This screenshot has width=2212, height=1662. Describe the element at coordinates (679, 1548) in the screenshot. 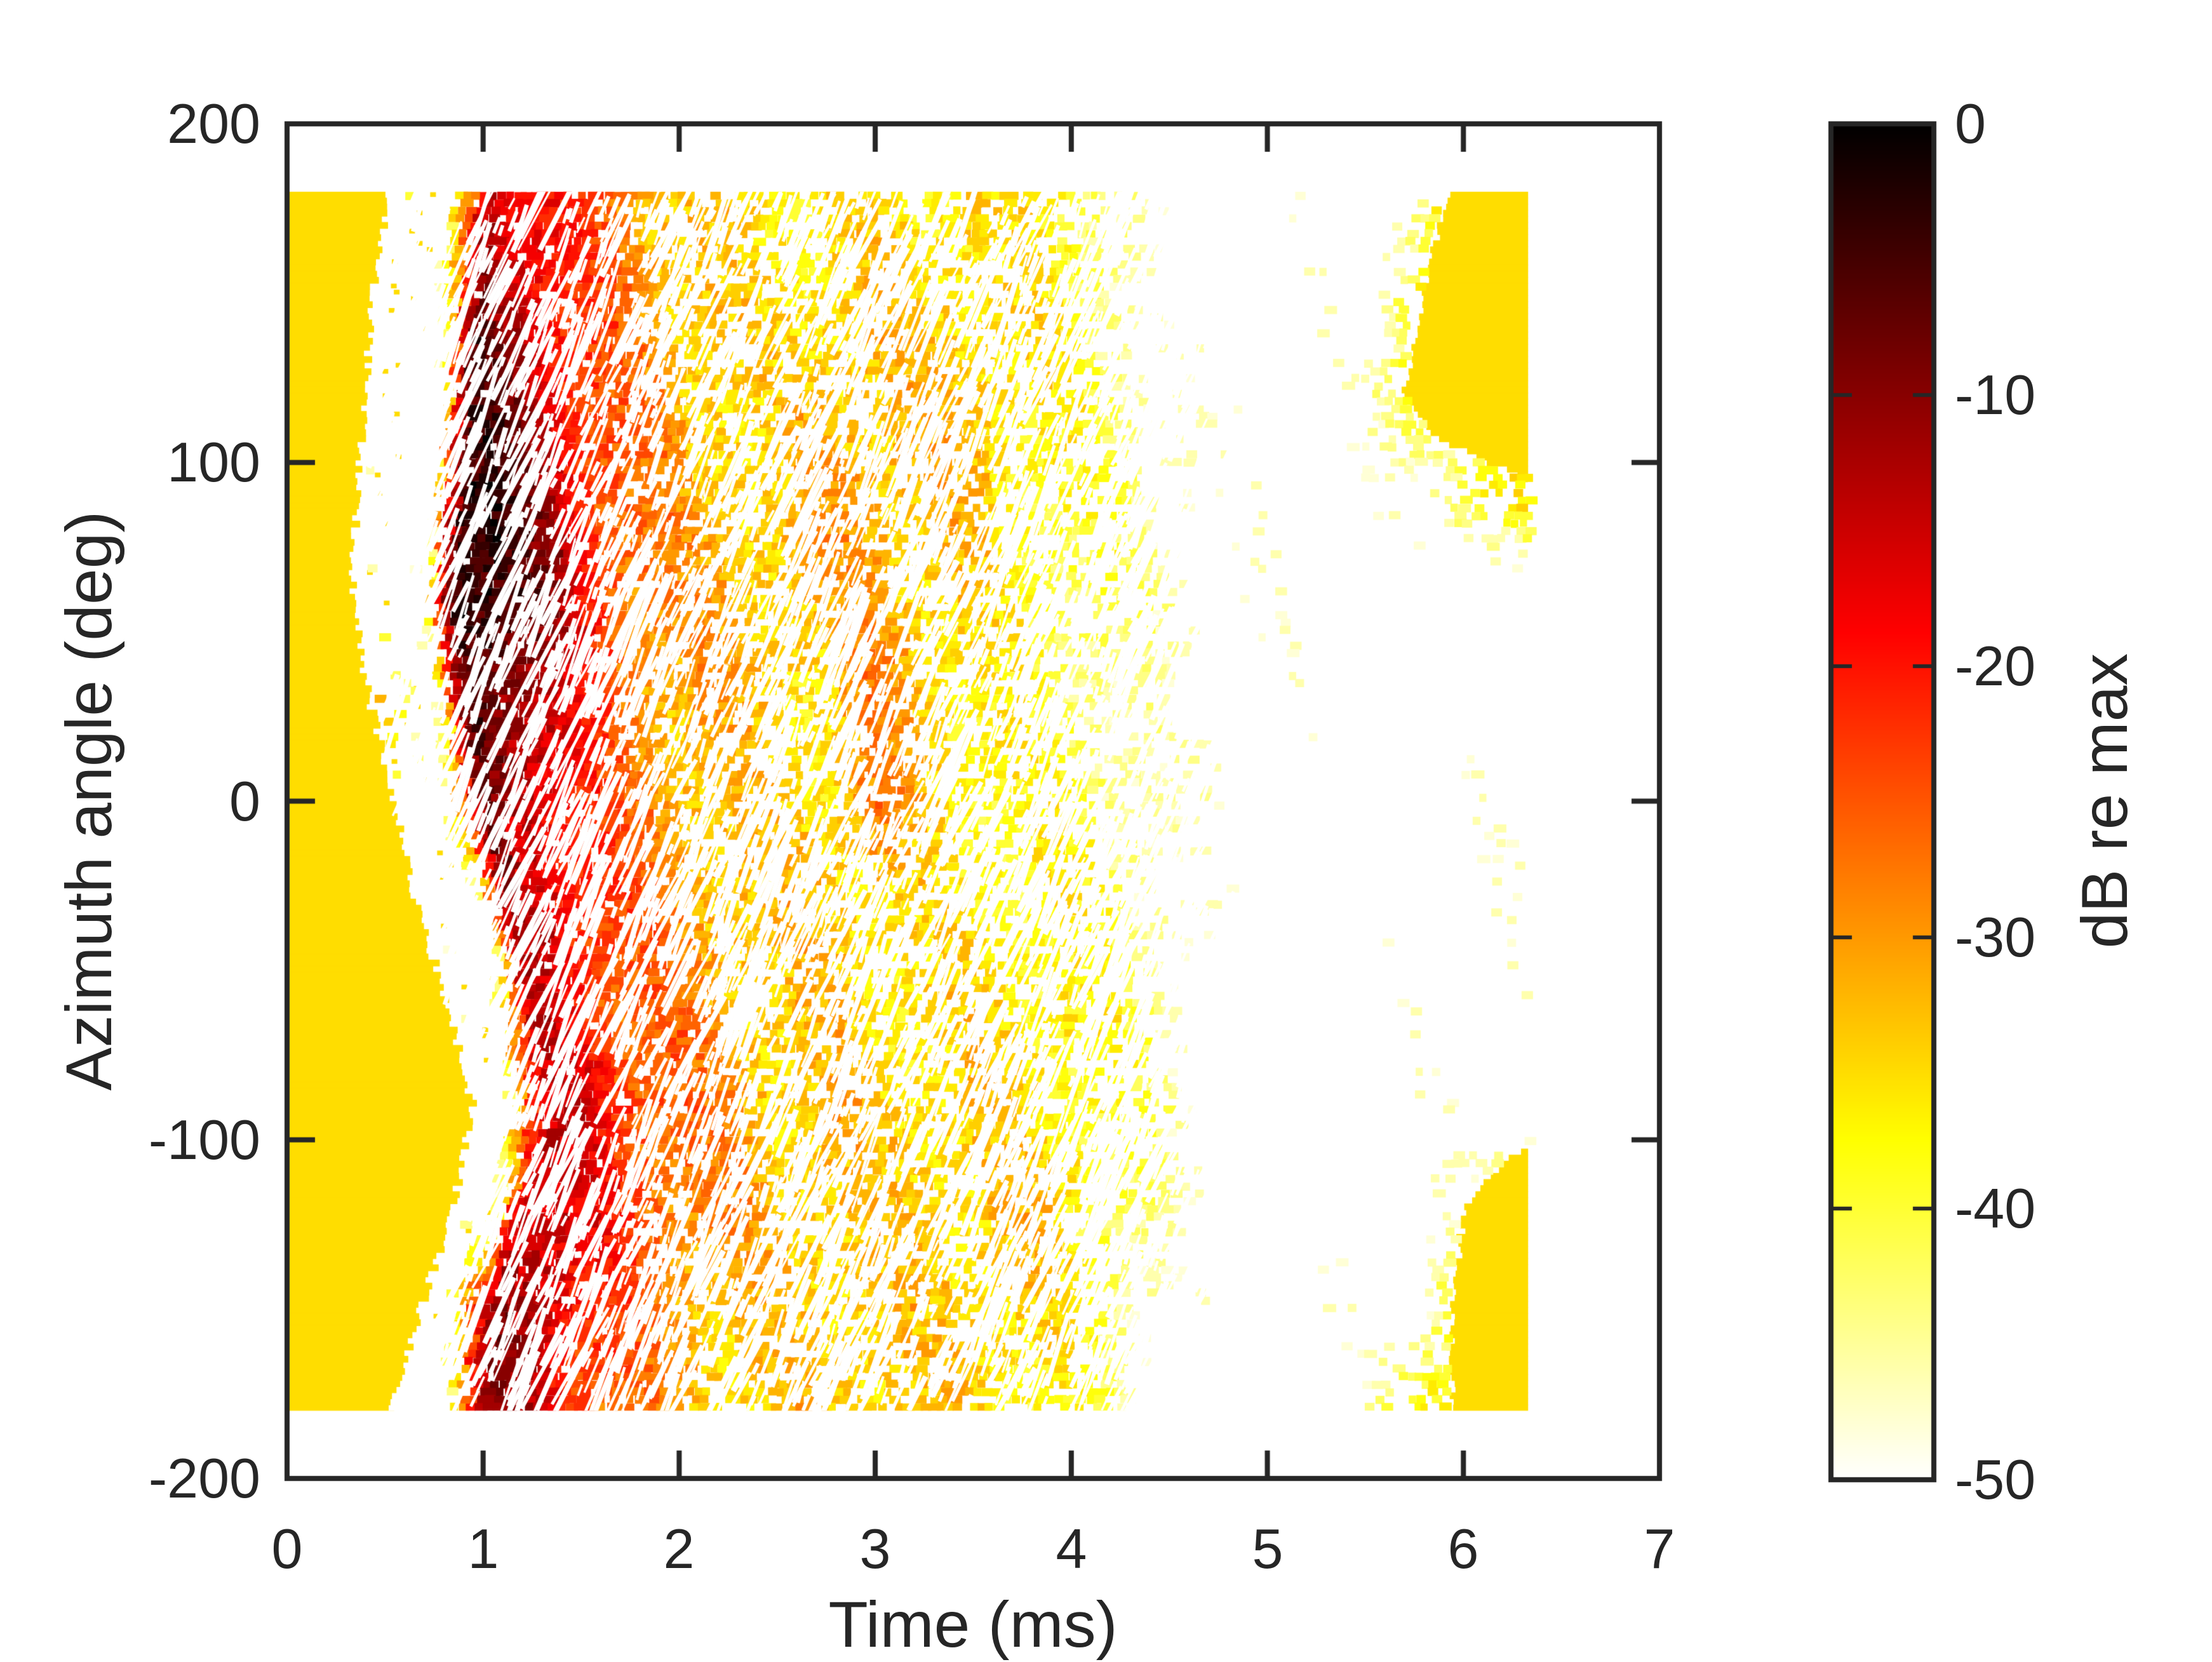

I see `x-tick-label: 2` at that location.